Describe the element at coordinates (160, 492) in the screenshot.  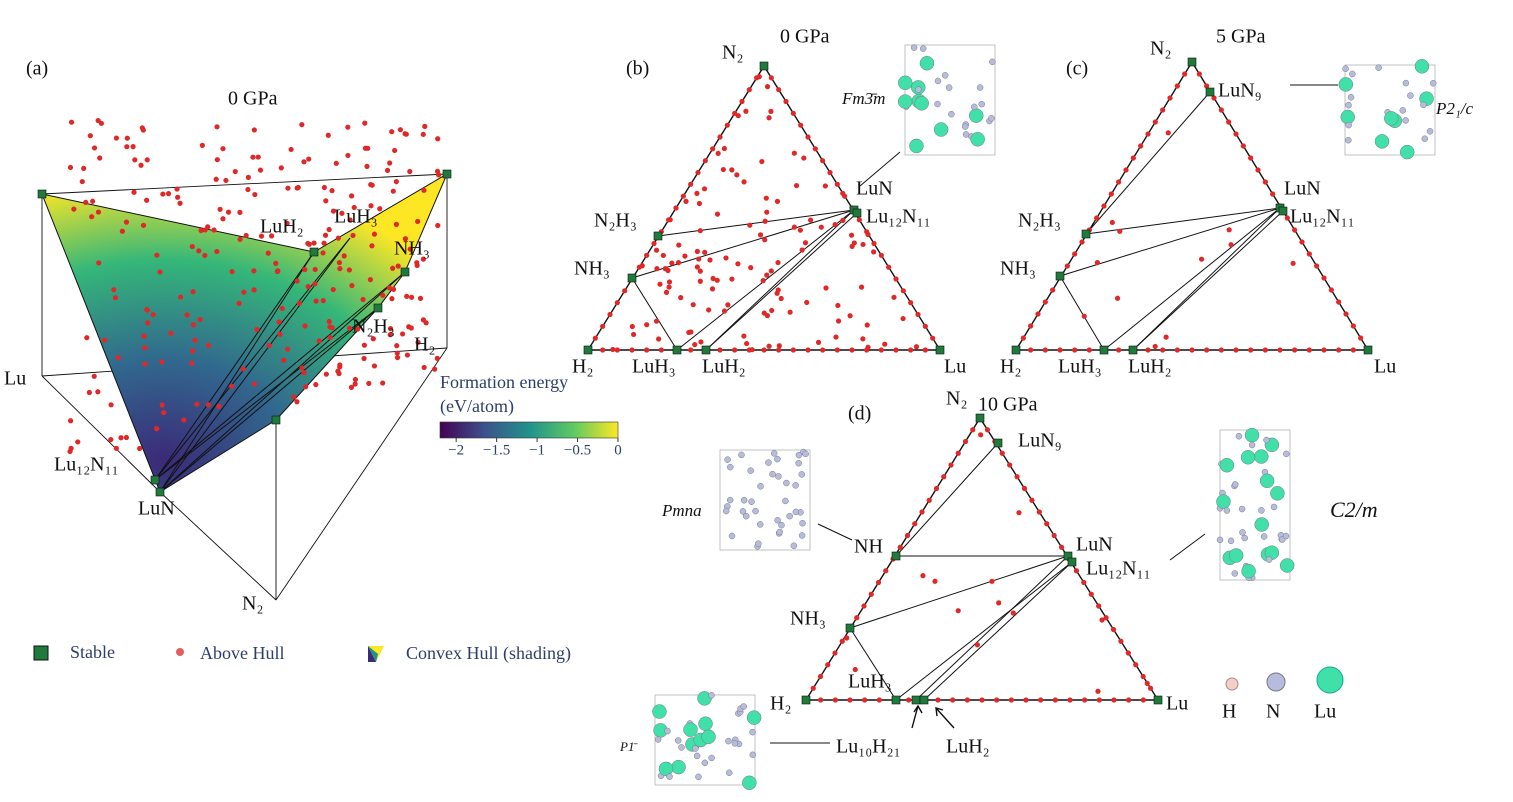
I see `stable-point` at that location.